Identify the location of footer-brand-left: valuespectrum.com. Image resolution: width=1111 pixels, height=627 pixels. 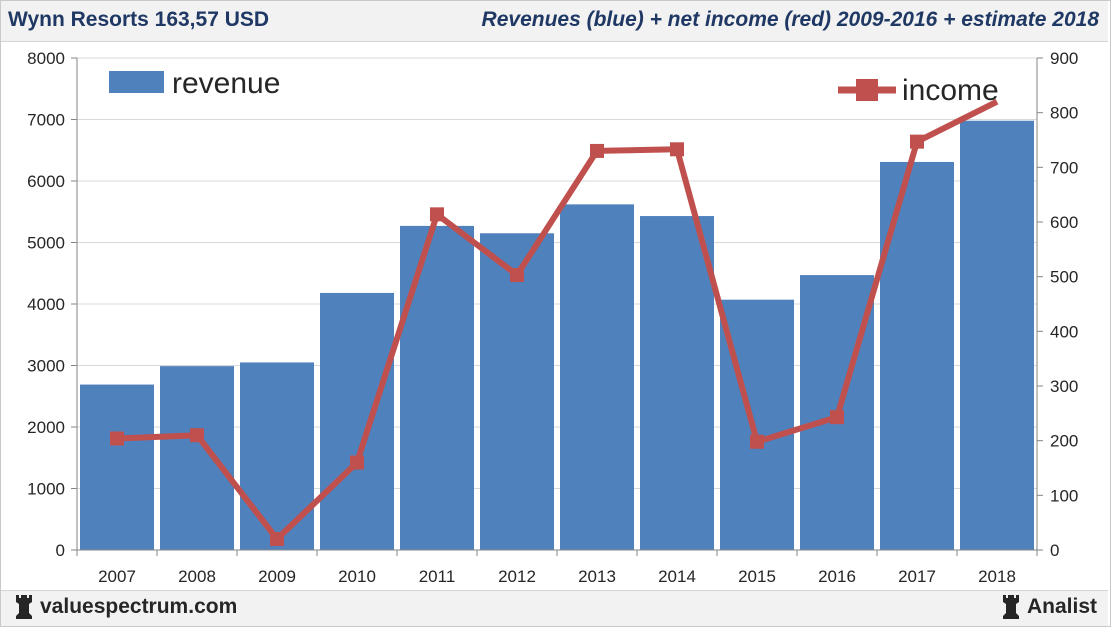
(125, 607).